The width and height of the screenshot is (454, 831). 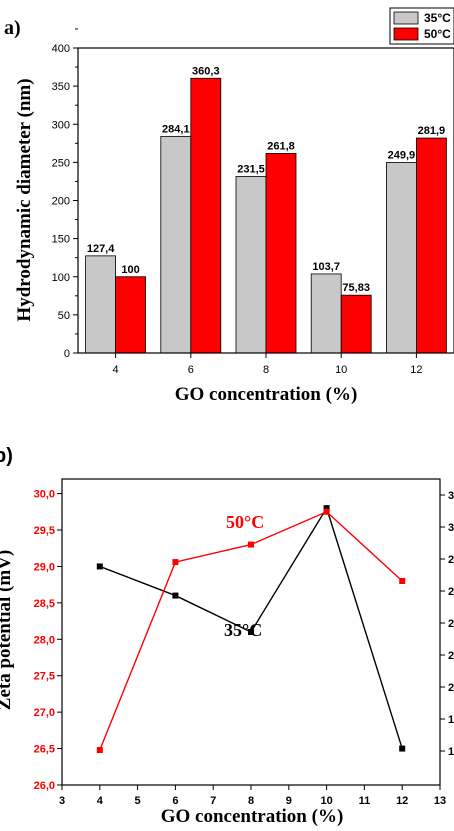 What do you see at coordinates (421, 26) in the screenshot?
I see `legend-a: 35°C 50°C` at bounding box center [421, 26].